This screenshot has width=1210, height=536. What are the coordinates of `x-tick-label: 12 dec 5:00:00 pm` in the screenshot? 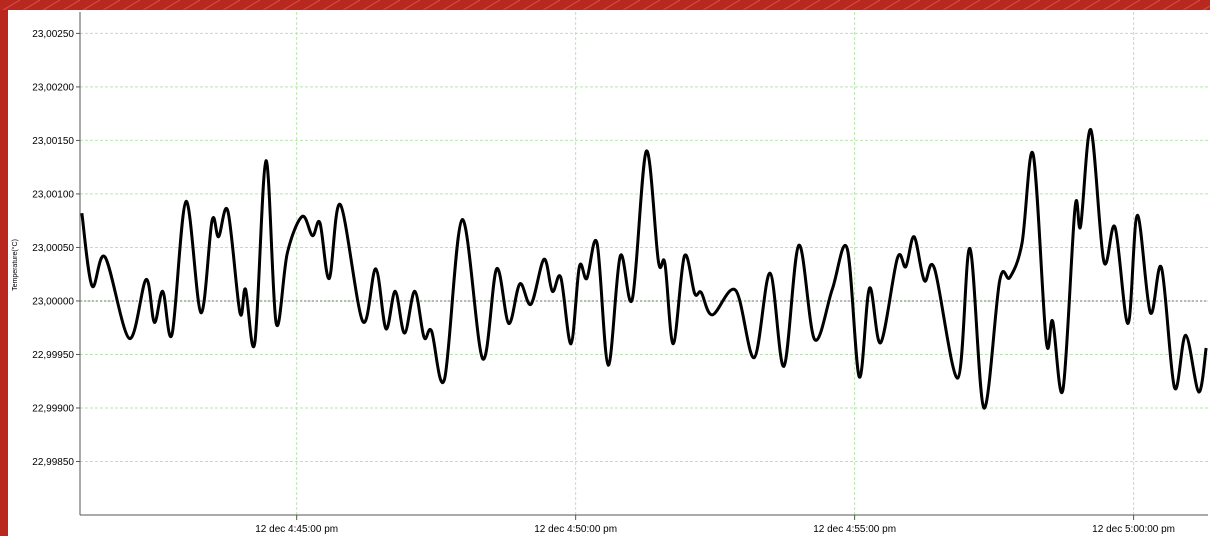 It's located at (1133, 529).